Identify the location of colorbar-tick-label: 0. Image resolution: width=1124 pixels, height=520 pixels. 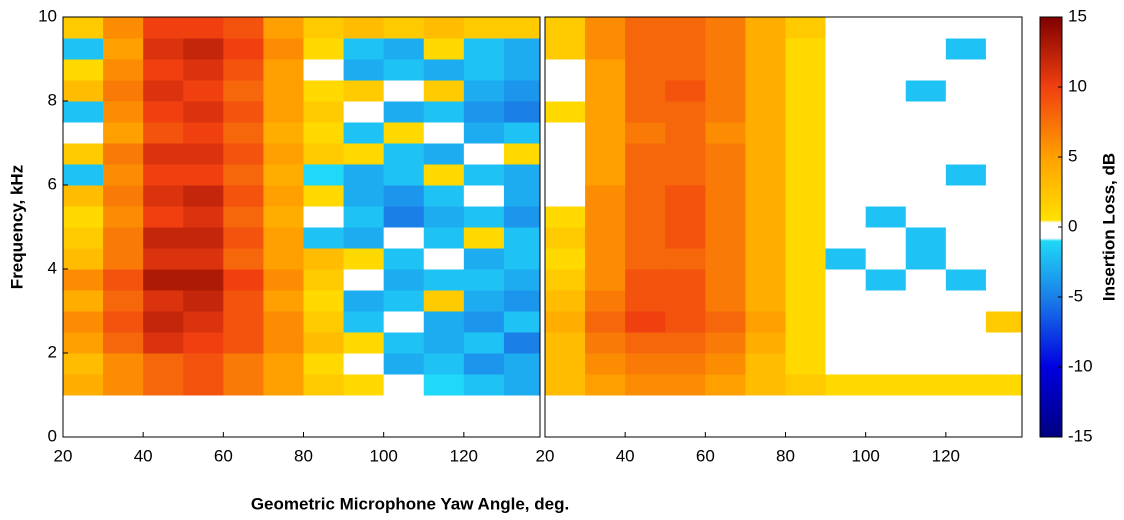
(1072, 225).